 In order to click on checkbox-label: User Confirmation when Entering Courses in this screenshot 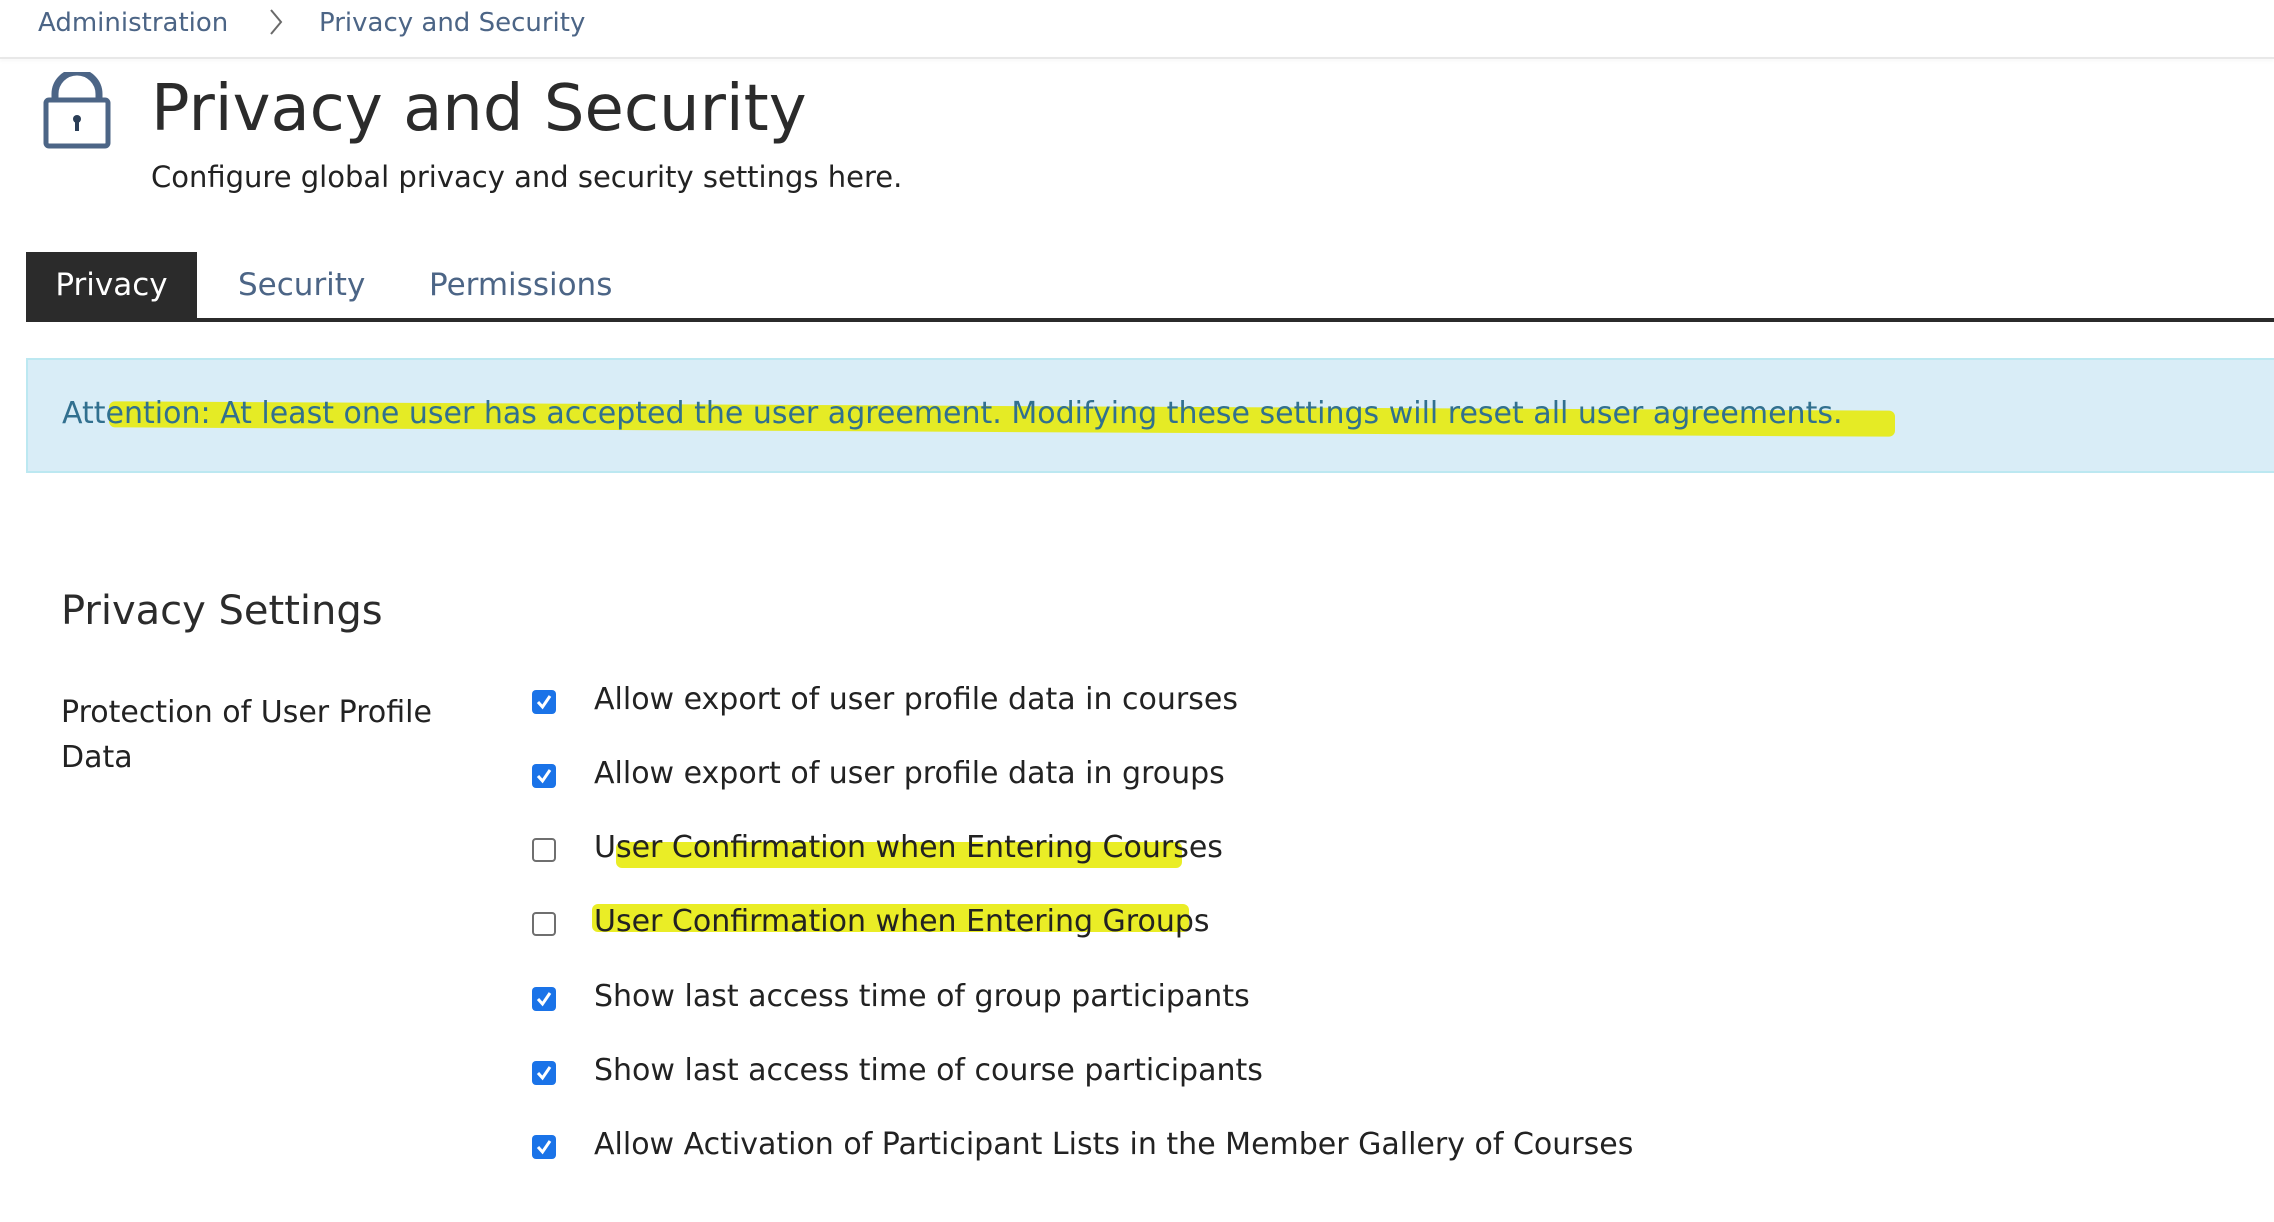, I will do `click(908, 847)`.